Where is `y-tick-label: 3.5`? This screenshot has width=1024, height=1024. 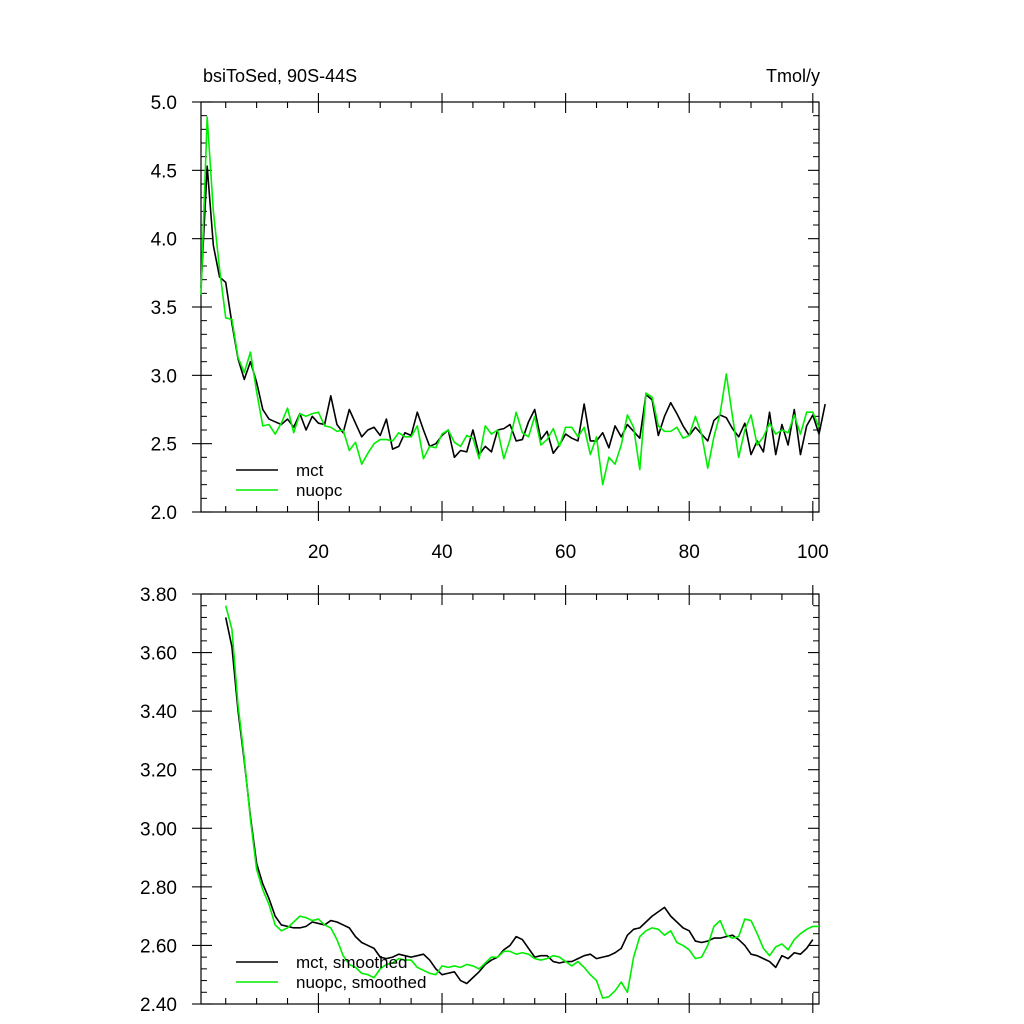 y-tick-label: 3.5 is located at coordinates (164, 308).